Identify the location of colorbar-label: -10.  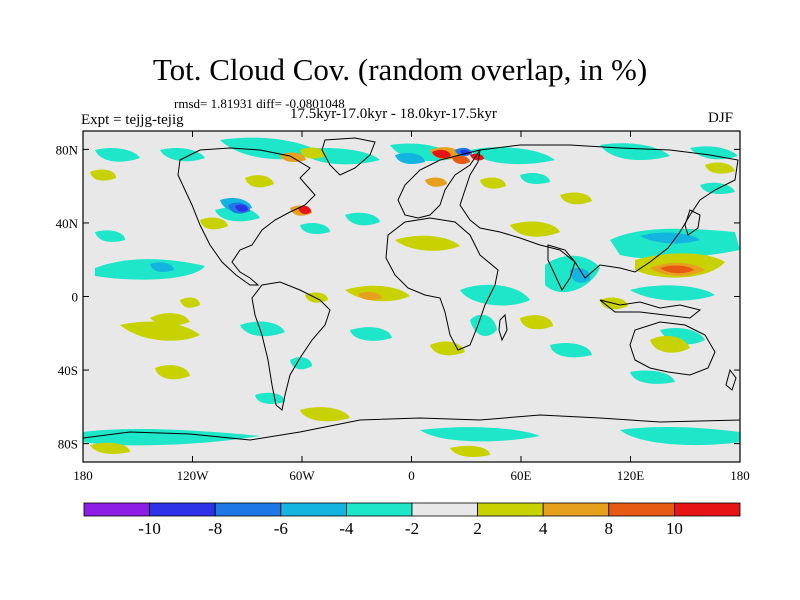
(149, 528).